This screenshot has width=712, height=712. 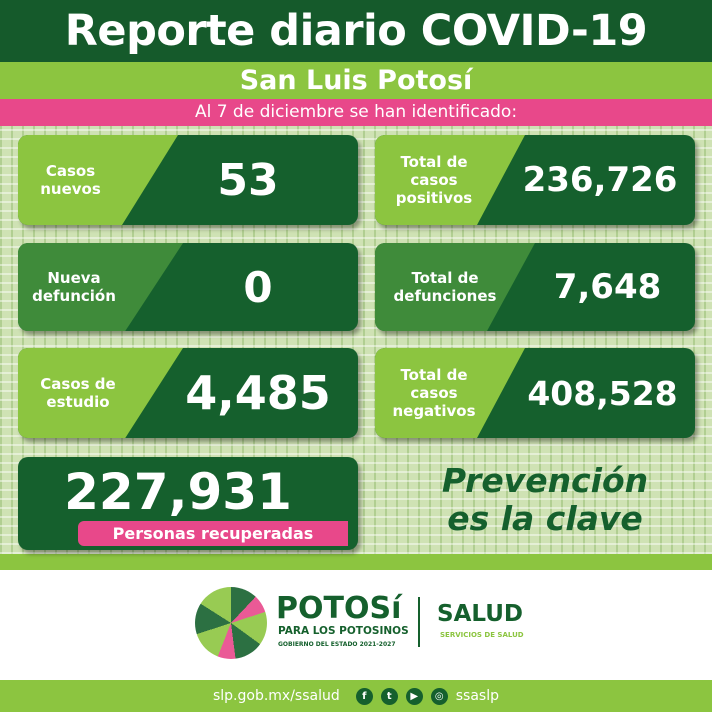 I want to click on card-new-cases: Casos nuevos 53, so click(x=188, y=180).